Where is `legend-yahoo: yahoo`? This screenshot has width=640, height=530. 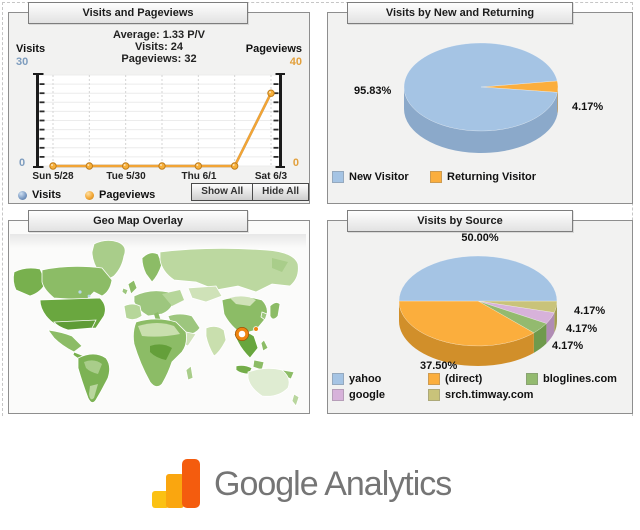
legend-yahoo: yahoo is located at coordinates (356, 379).